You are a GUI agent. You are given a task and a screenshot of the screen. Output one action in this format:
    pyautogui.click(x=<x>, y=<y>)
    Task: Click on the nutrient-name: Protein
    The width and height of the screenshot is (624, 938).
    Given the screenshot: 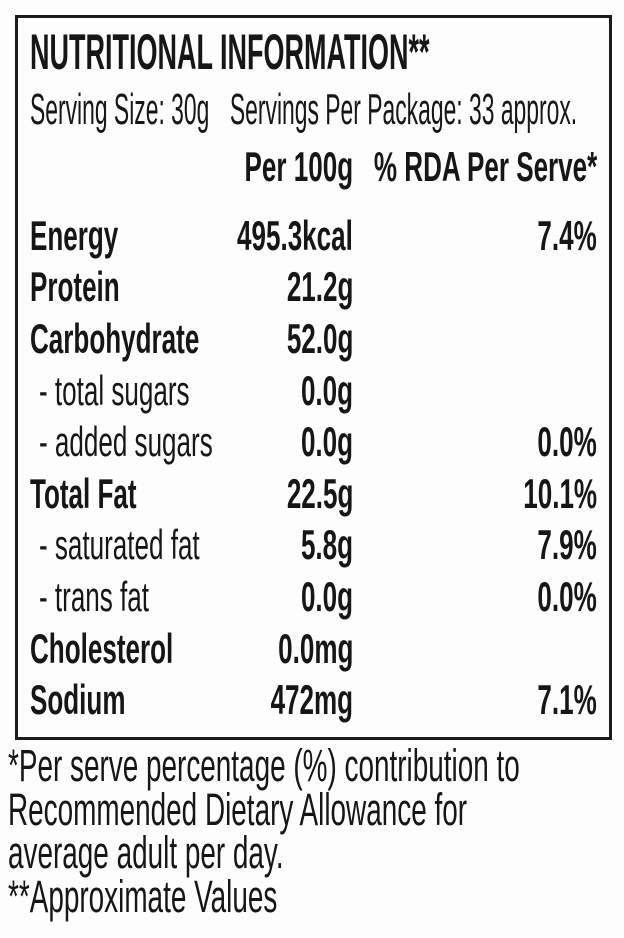 What is the action you would take?
    pyautogui.click(x=75, y=287)
    